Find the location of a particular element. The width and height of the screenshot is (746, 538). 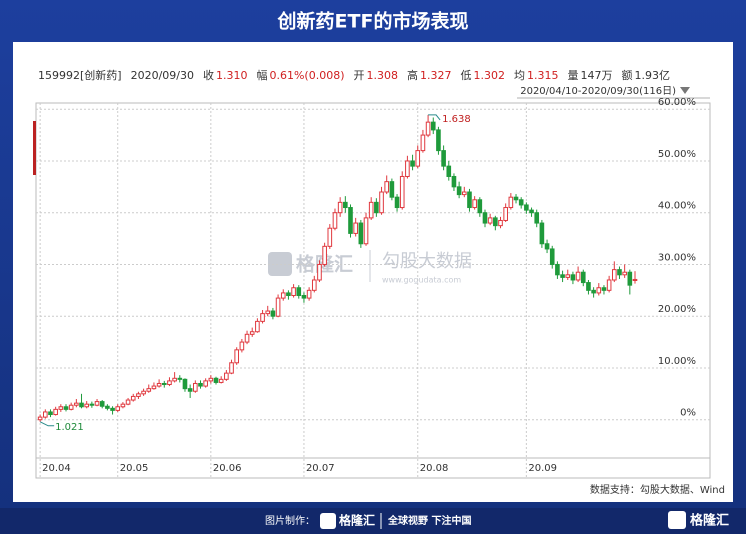

footer-made-by: 图片制作： is located at coordinates (290, 520).